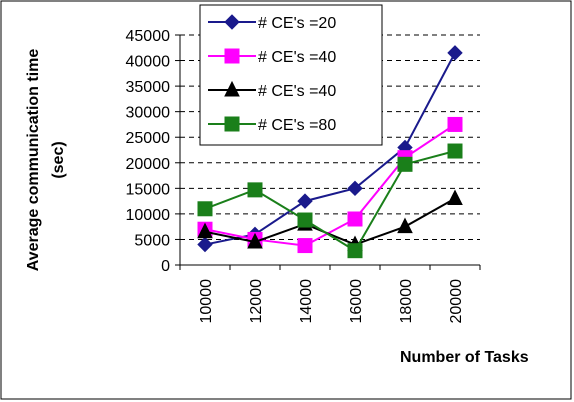  Describe the element at coordinates (291, 75) in the screenshot. I see `legend: # CE's =20 # CE's =40 # CE's =40 # CE's =80` at that location.